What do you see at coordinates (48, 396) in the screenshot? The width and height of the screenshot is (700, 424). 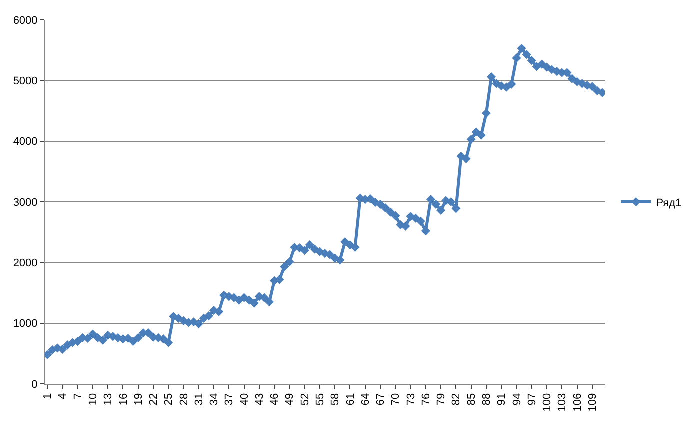 I see `x-tick-label: 1` at bounding box center [48, 396].